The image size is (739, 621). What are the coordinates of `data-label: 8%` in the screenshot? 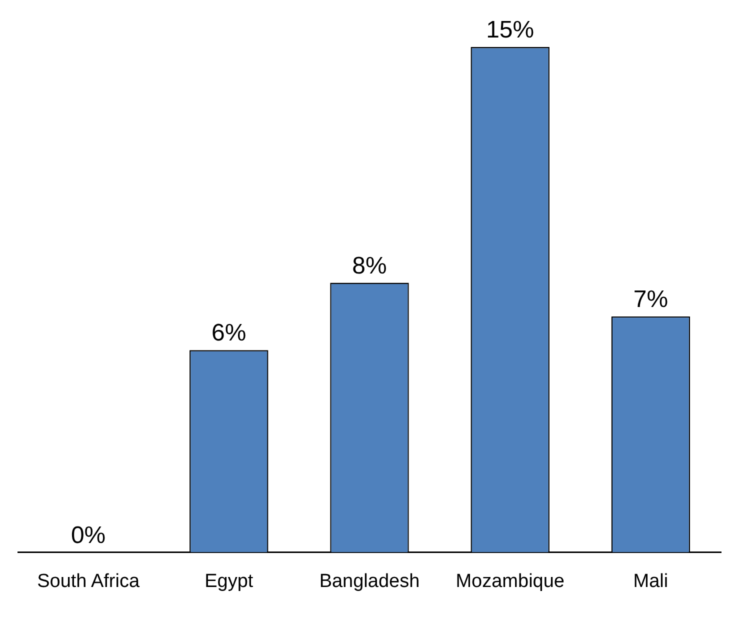 It's located at (369, 266).